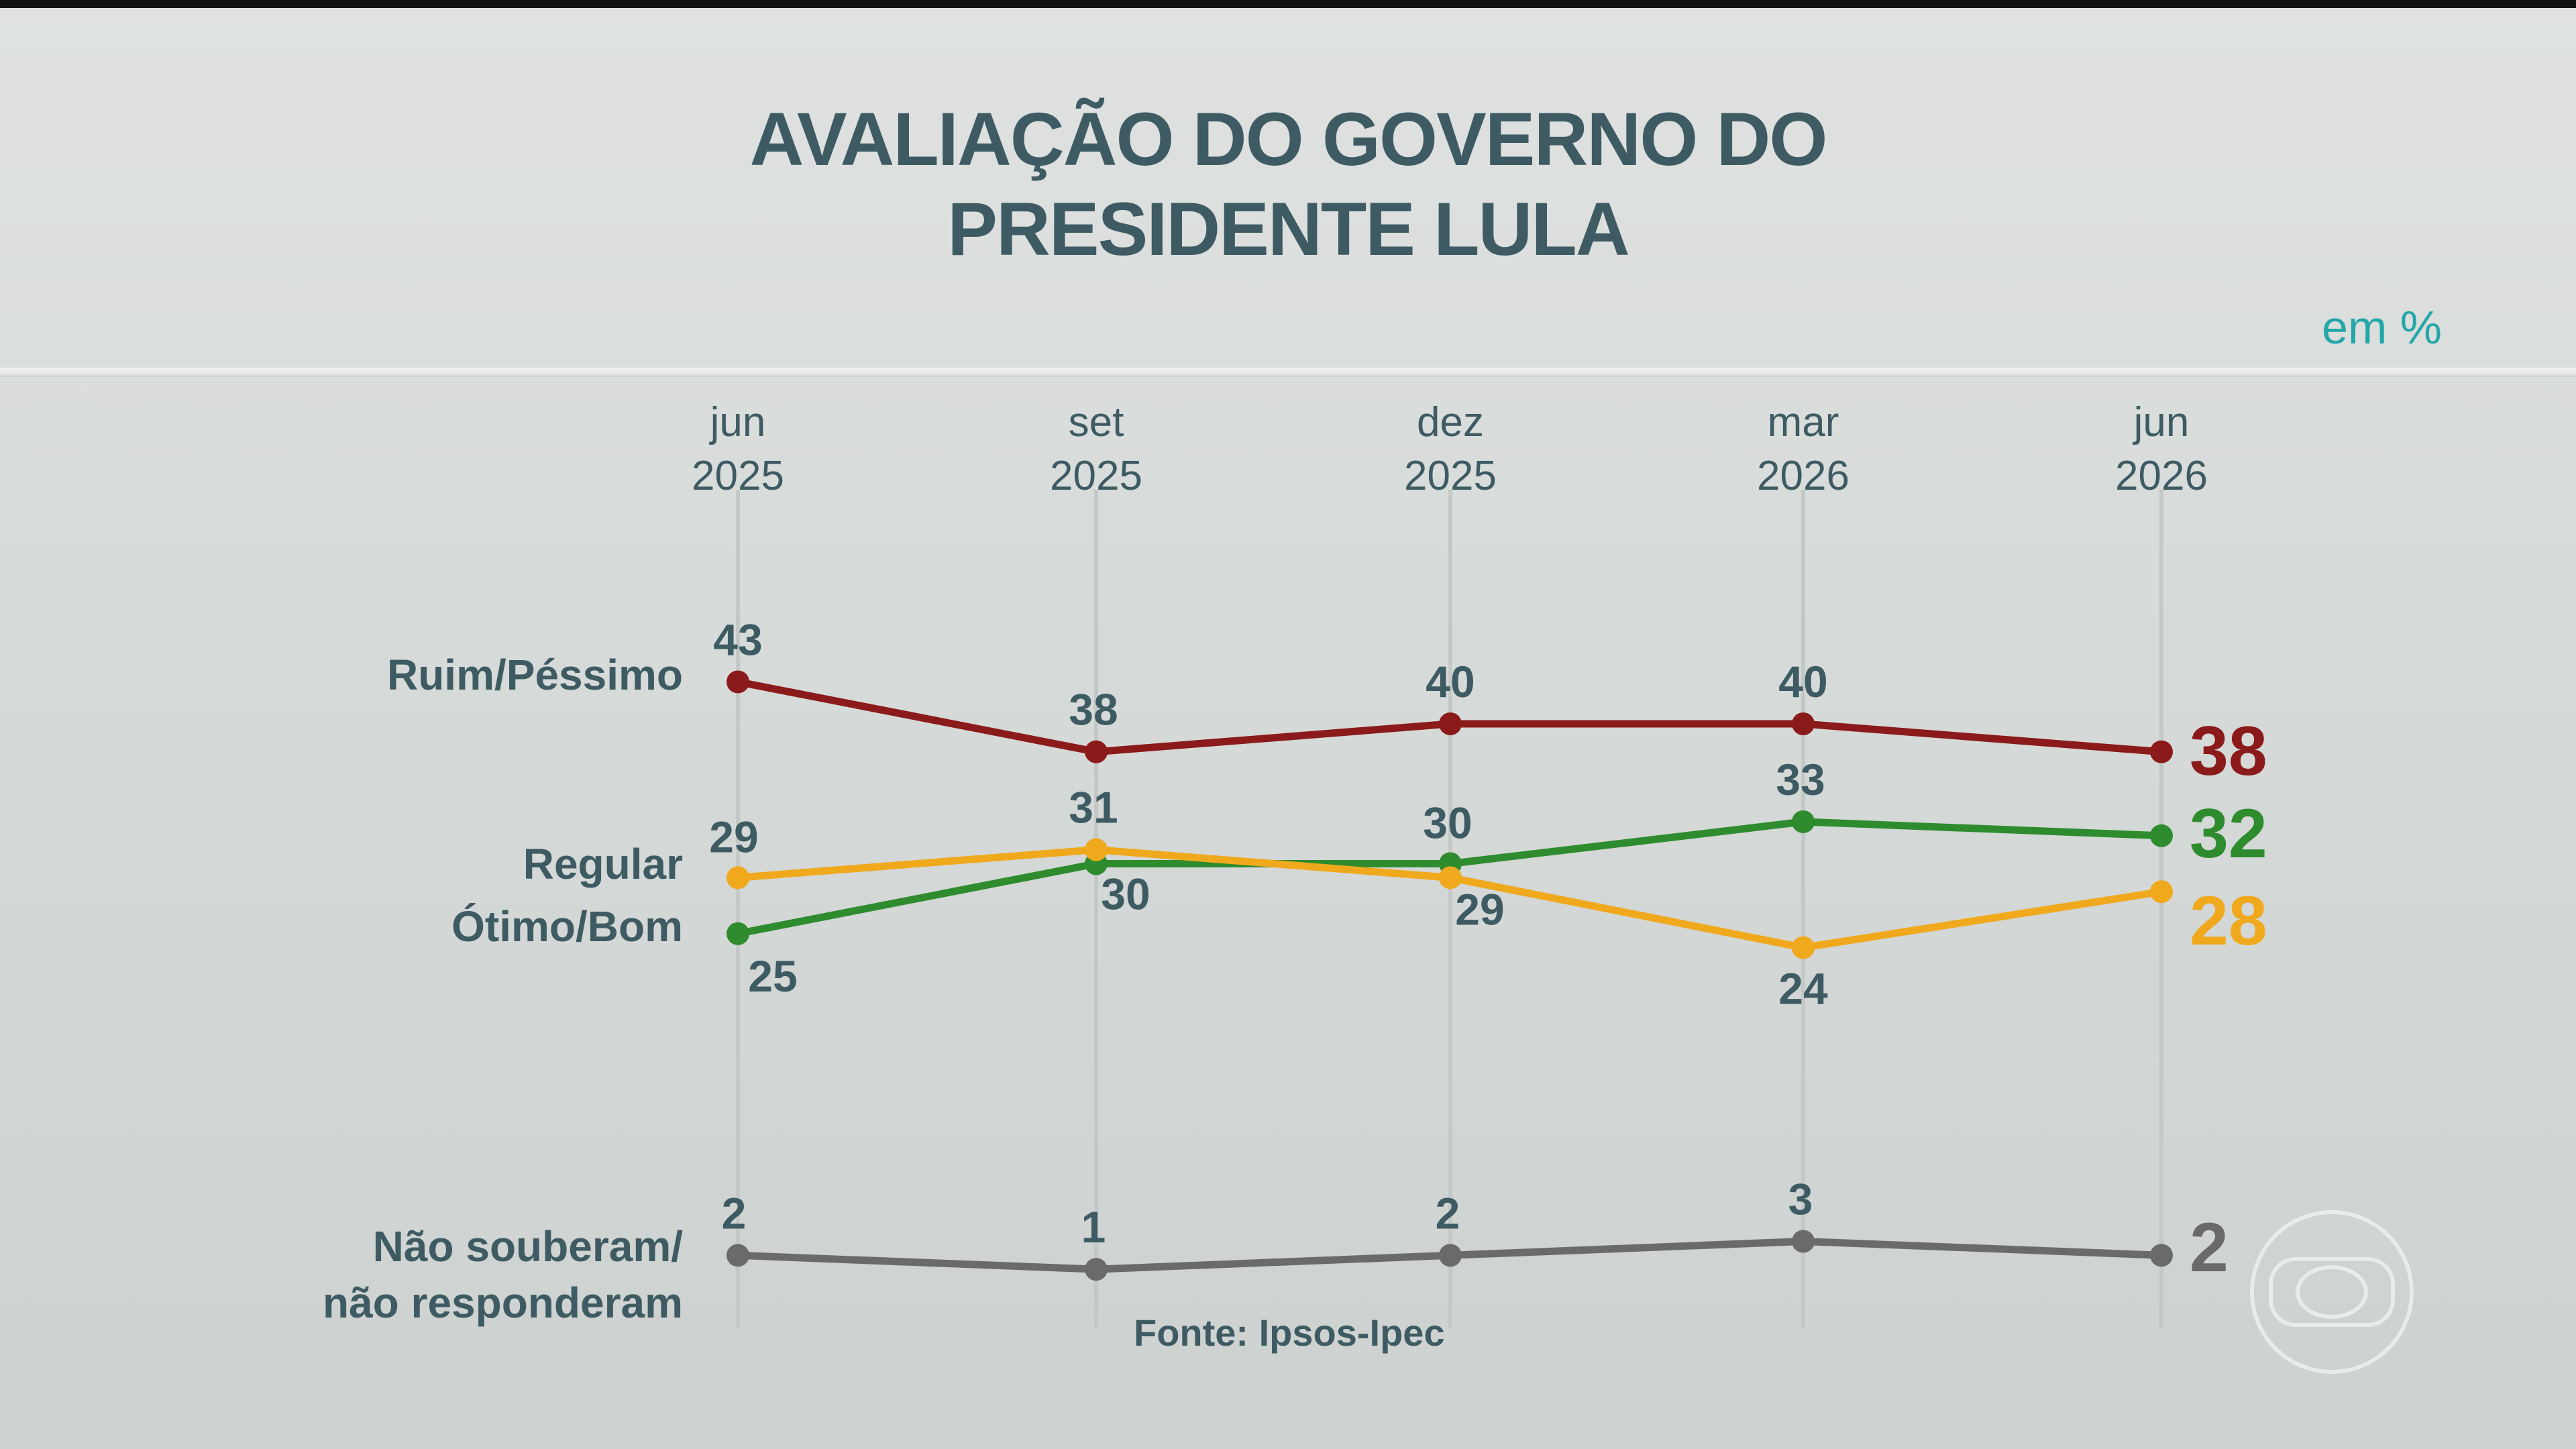  I want to click on data-label-otimo-0: 25, so click(772, 976).